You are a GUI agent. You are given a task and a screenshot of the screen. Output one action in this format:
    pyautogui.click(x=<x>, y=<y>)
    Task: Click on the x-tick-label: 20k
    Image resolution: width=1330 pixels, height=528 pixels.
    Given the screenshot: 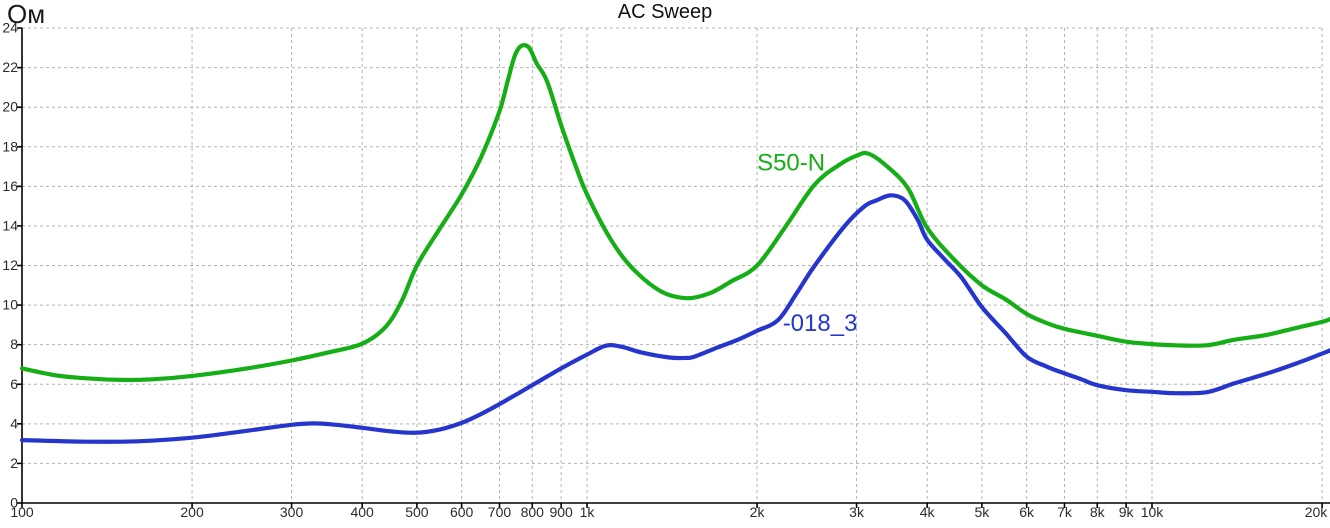 What is the action you would take?
    pyautogui.click(x=1317, y=512)
    